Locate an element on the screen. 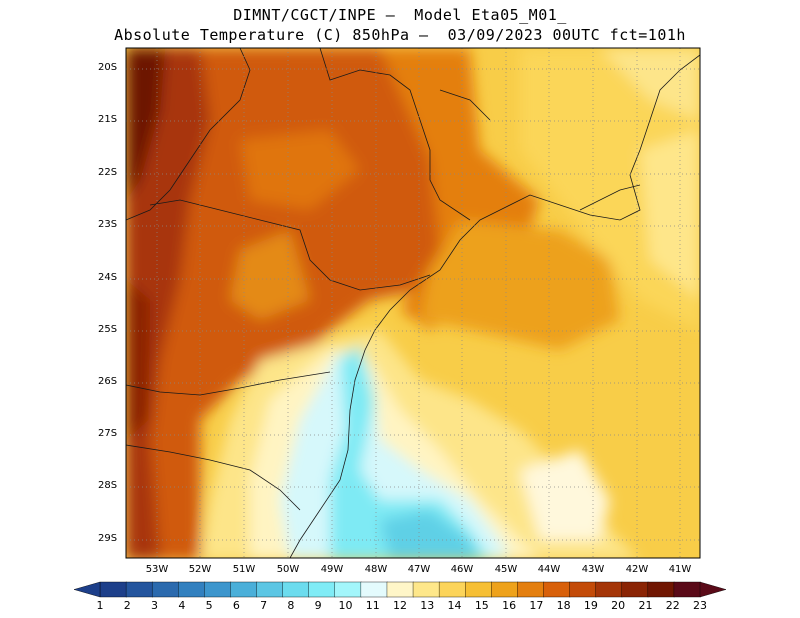 This screenshot has height=618, width=800. lon-label-49w: 49W is located at coordinates (332, 569).